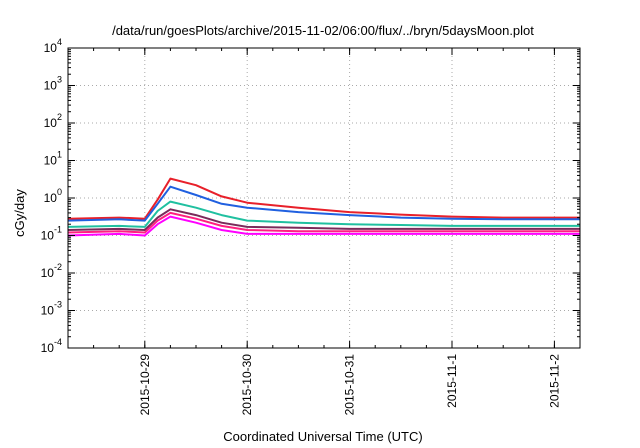  Describe the element at coordinates (247, 385) in the screenshot. I see `x-tick-label: 2015-10-30` at that location.